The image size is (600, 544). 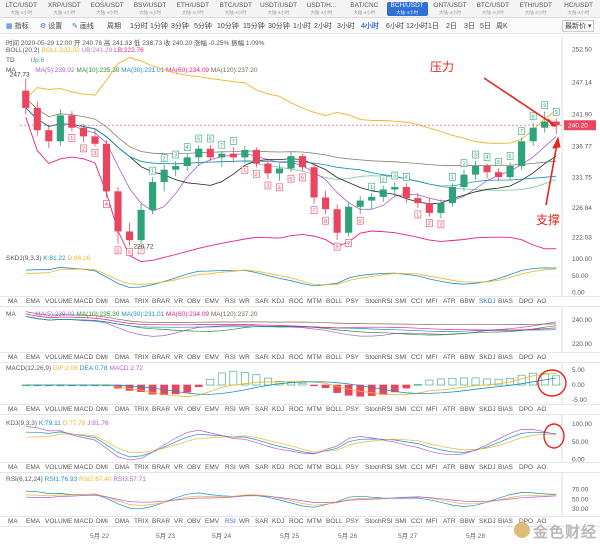 I want to click on pair-tab: BSV/USDT 大陆·4小时, so click(x=150, y=9).